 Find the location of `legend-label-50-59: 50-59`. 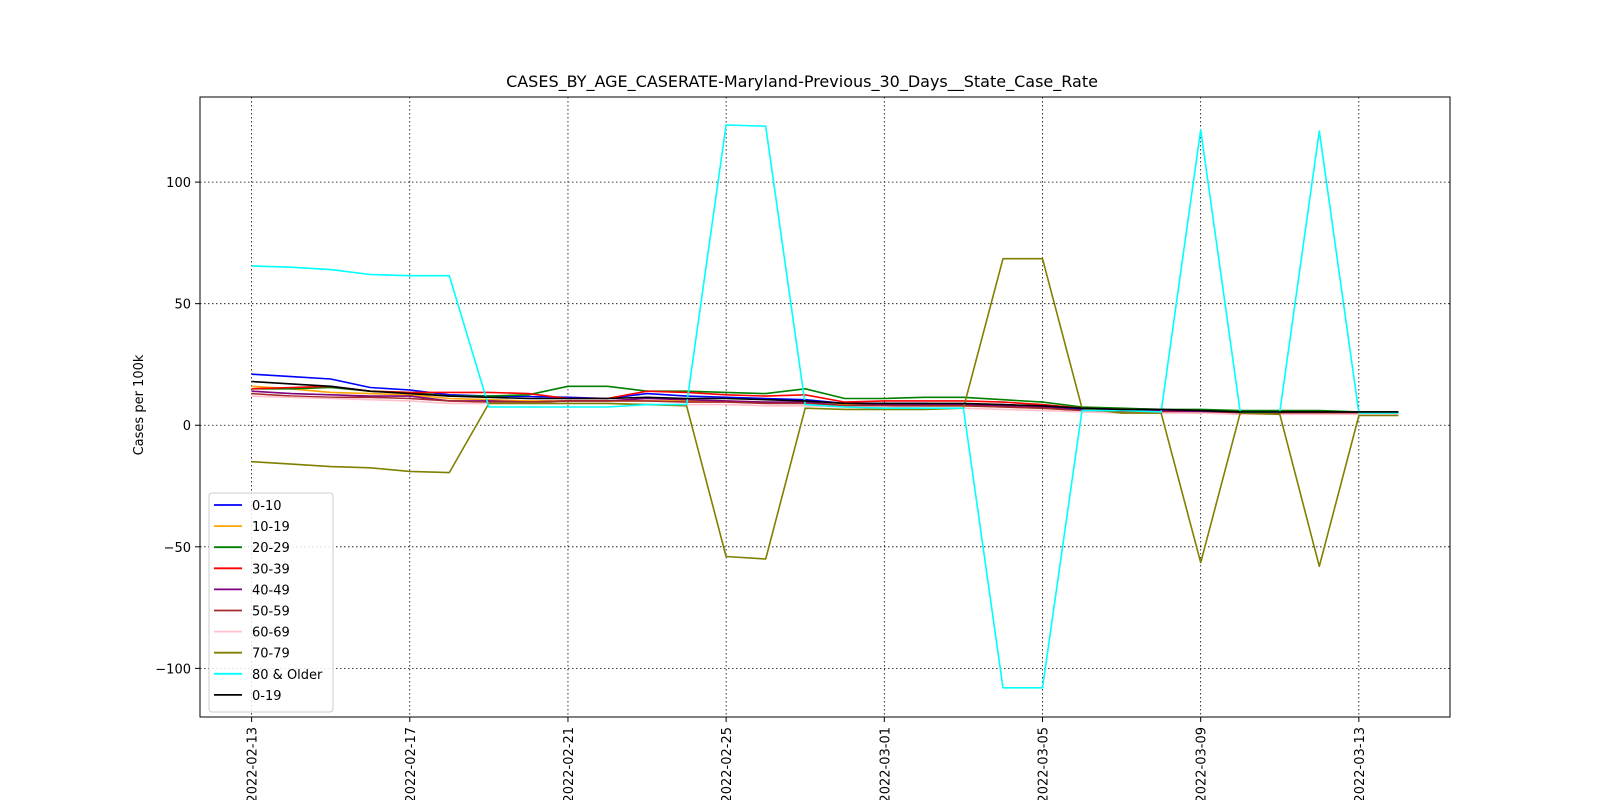

legend-label-50-59: 50-59 is located at coordinates (271, 612).